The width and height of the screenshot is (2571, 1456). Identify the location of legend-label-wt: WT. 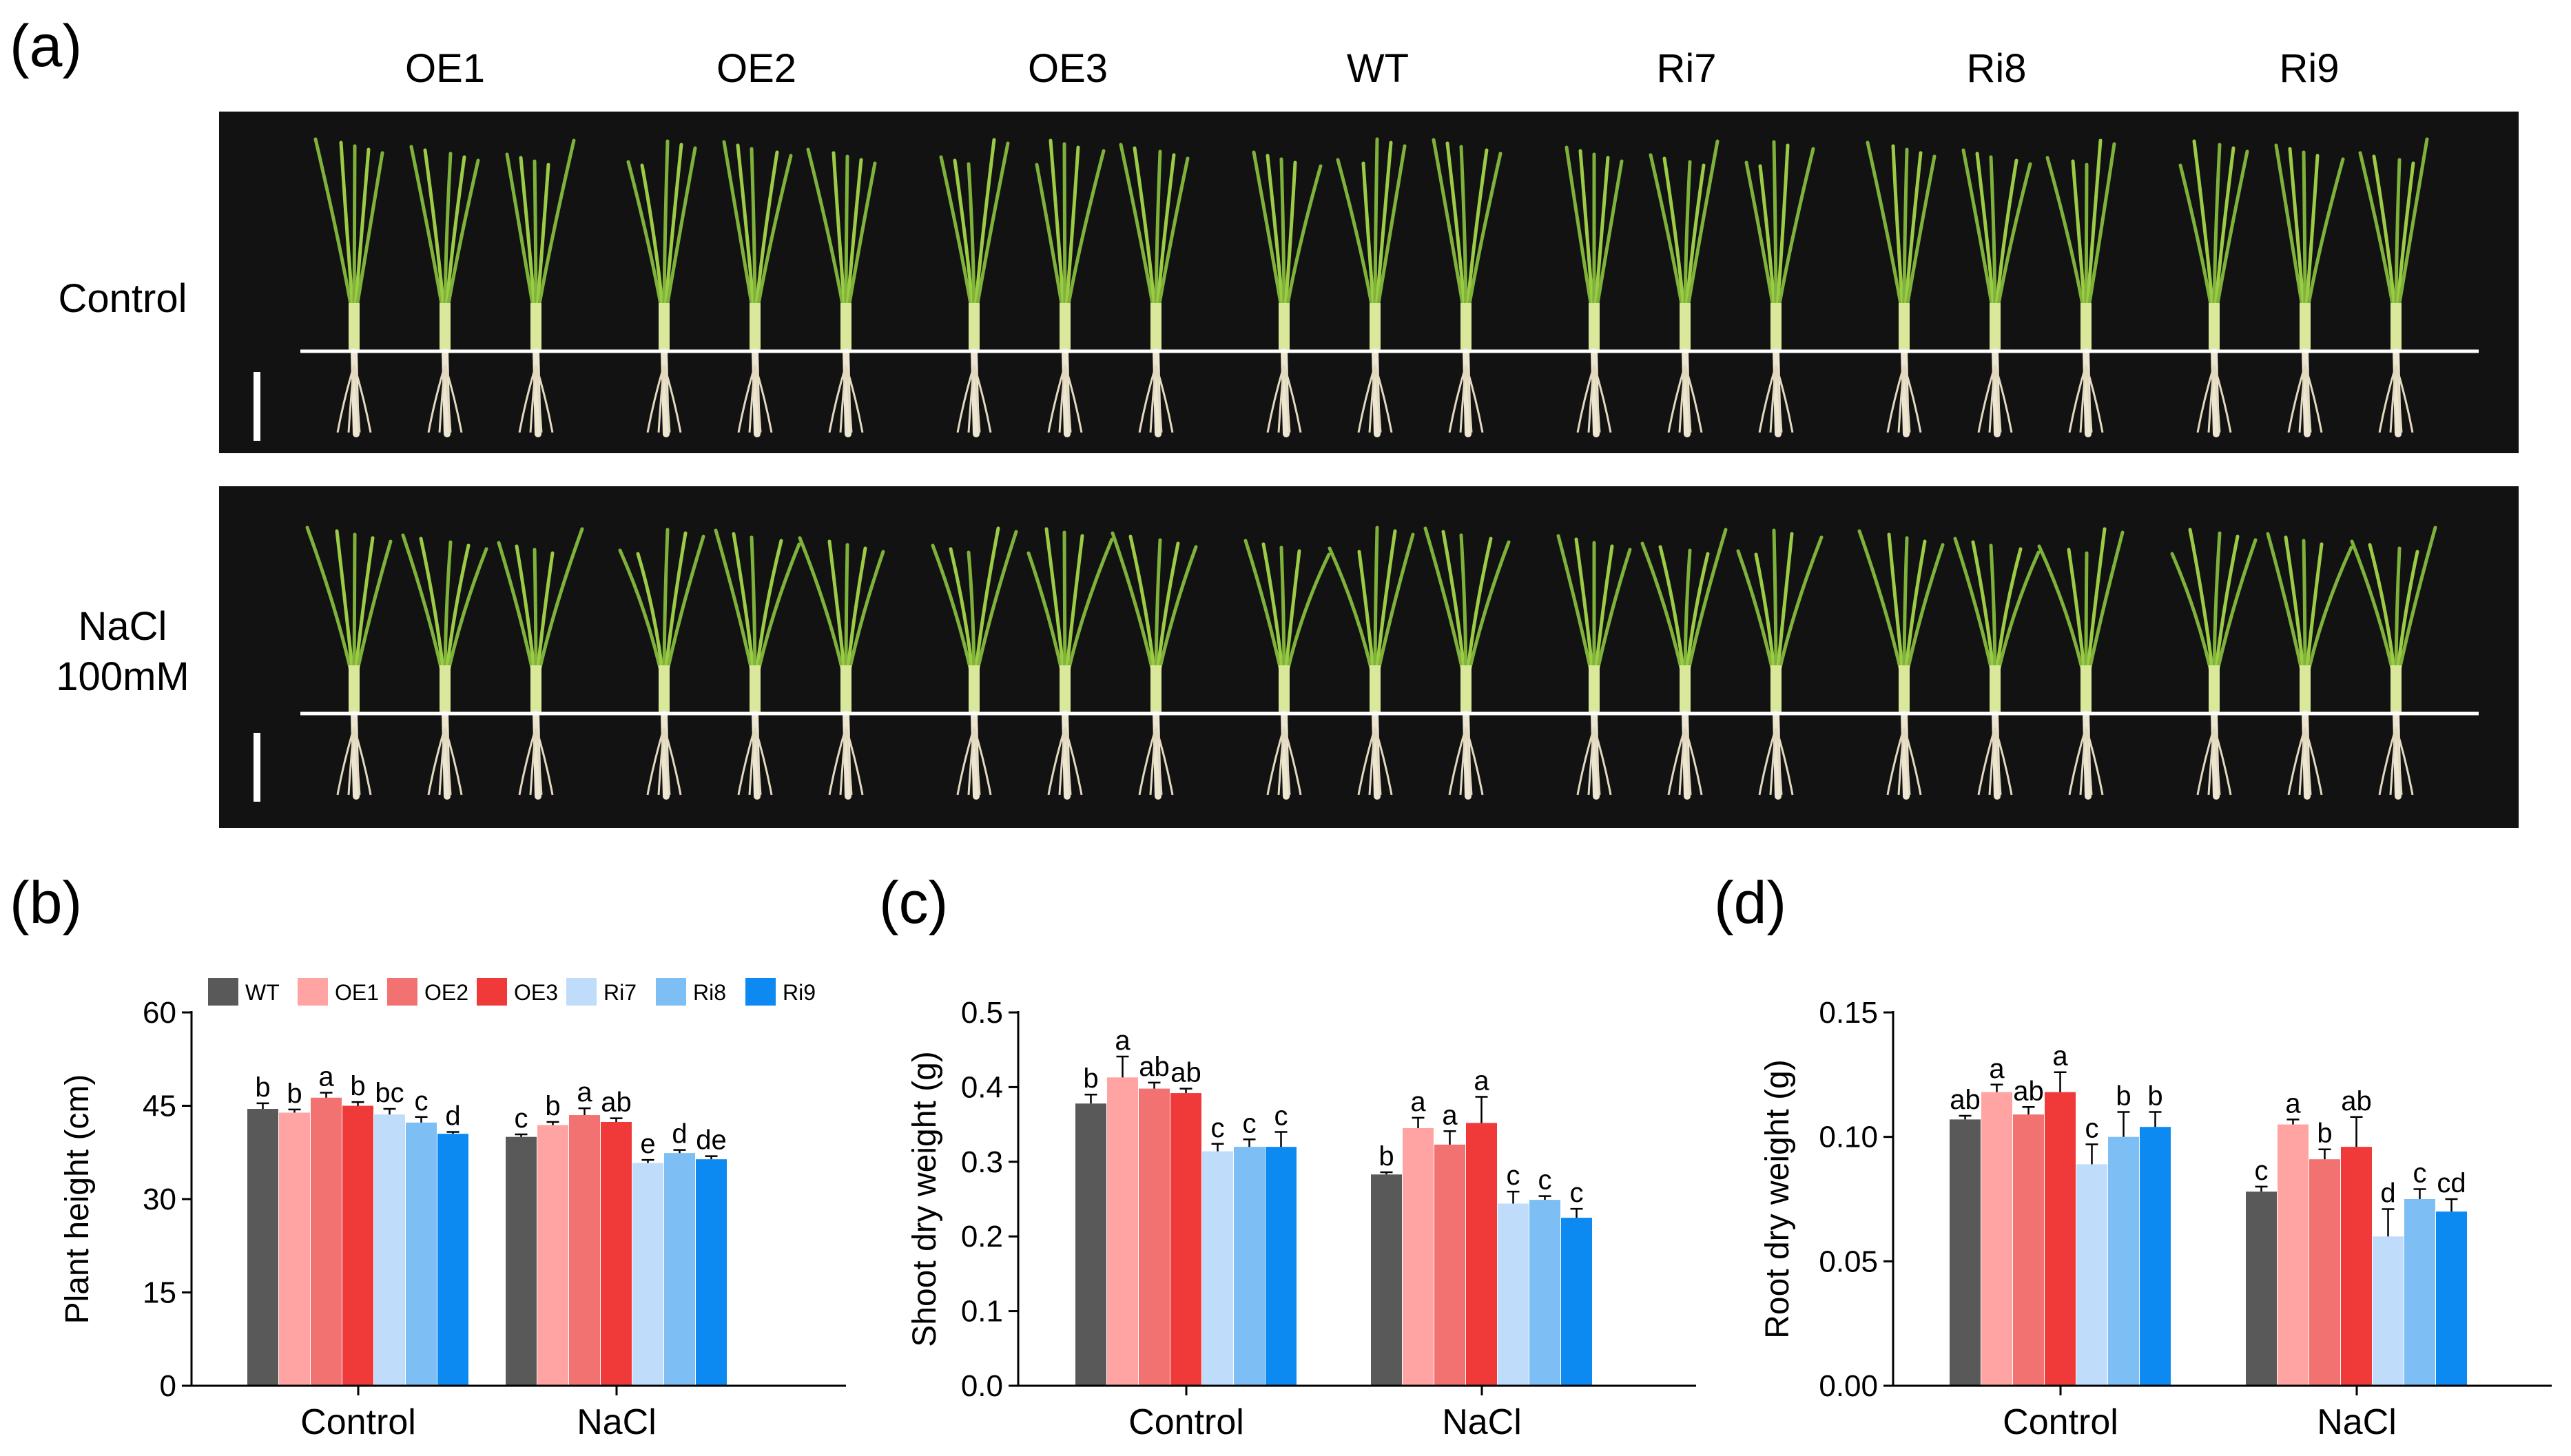
(263, 992).